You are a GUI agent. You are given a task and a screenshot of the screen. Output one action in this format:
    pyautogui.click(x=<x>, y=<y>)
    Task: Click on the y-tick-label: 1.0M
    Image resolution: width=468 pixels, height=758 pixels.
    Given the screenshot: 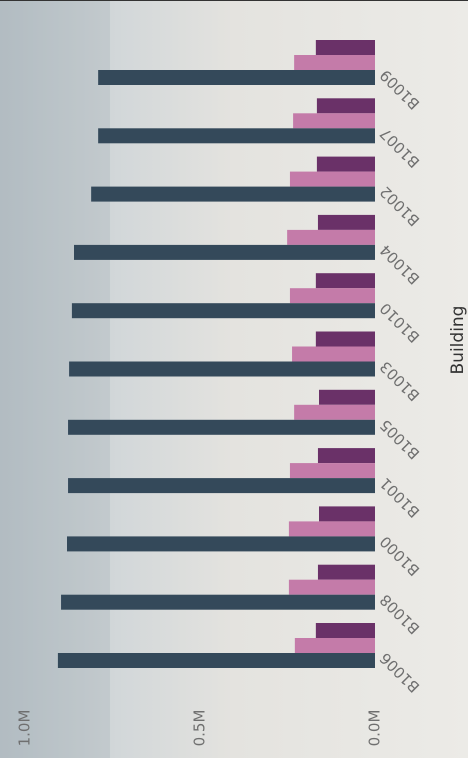 What is the action you would take?
    pyautogui.click(x=25, y=728)
    